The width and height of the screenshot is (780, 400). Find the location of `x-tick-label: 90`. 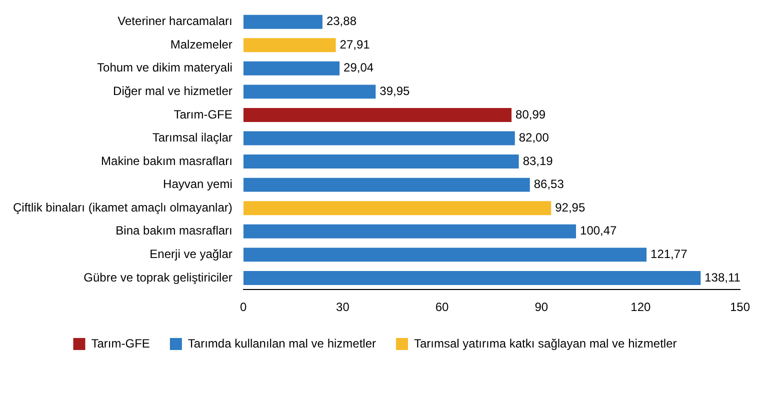

x-tick-label: 90 is located at coordinates (541, 307).